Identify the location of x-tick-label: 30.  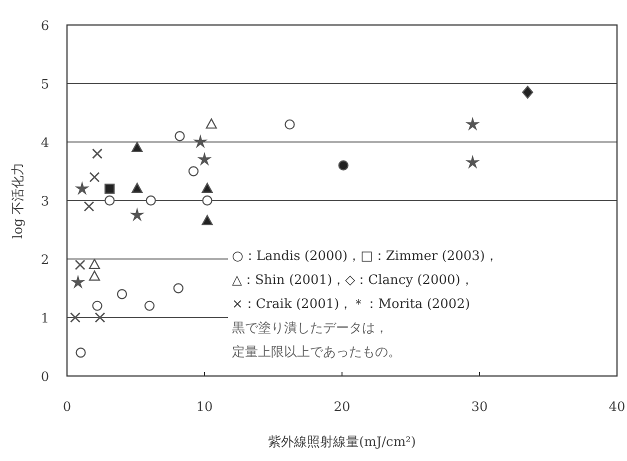
(479, 407).